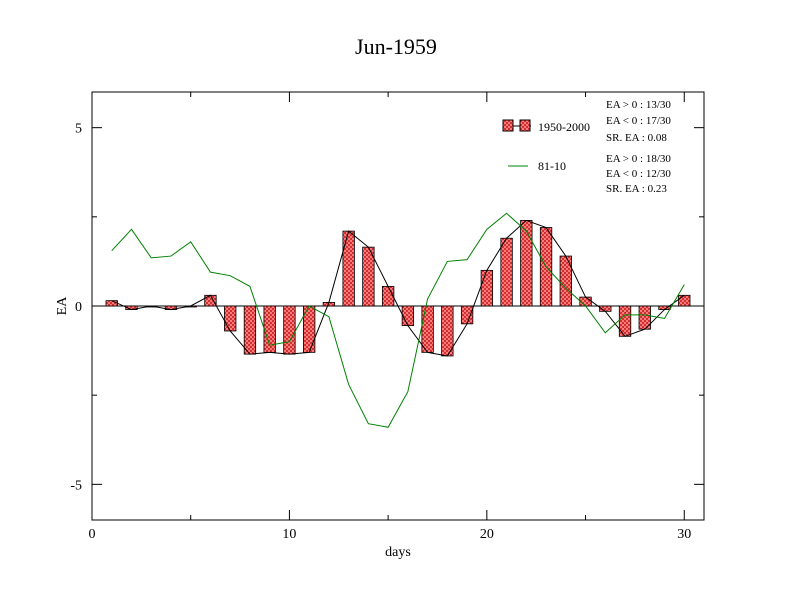 The width and height of the screenshot is (792, 612). Describe the element at coordinates (537, 166) in the screenshot. I see `legend-entry-line: 81-10` at that location.